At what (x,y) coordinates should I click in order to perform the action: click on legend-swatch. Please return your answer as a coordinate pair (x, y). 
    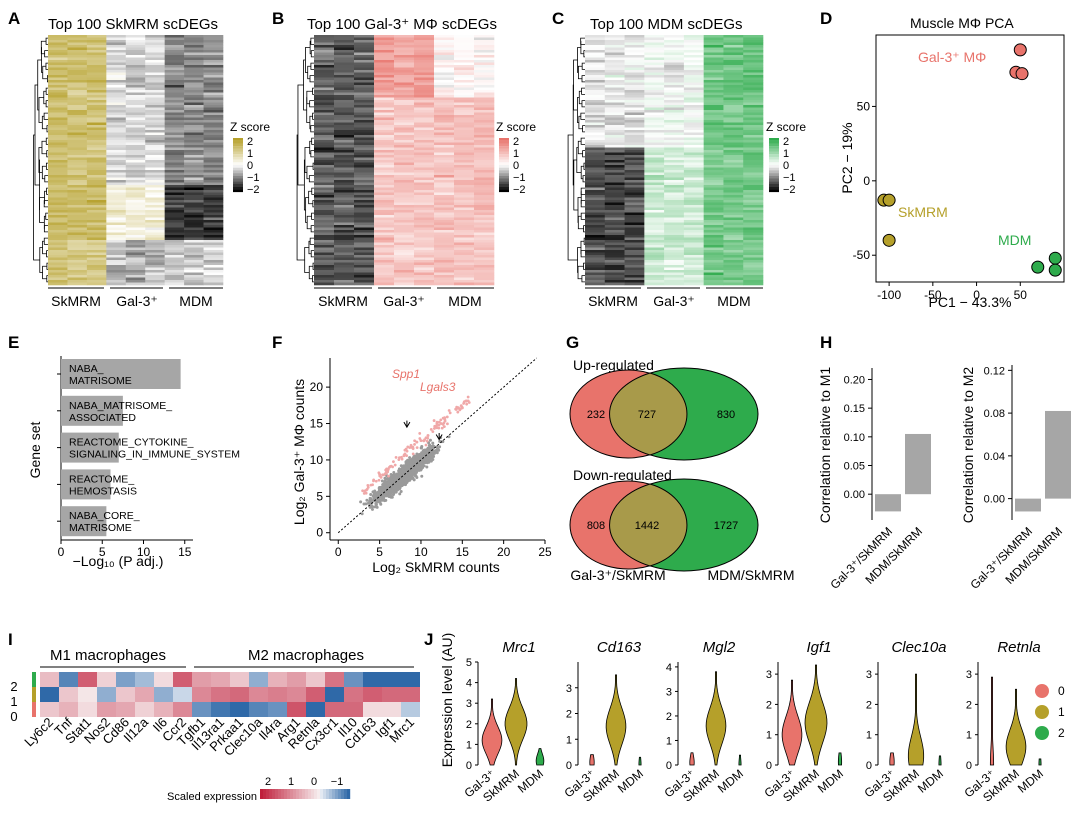
    Looking at the image, I should click on (504, 147).